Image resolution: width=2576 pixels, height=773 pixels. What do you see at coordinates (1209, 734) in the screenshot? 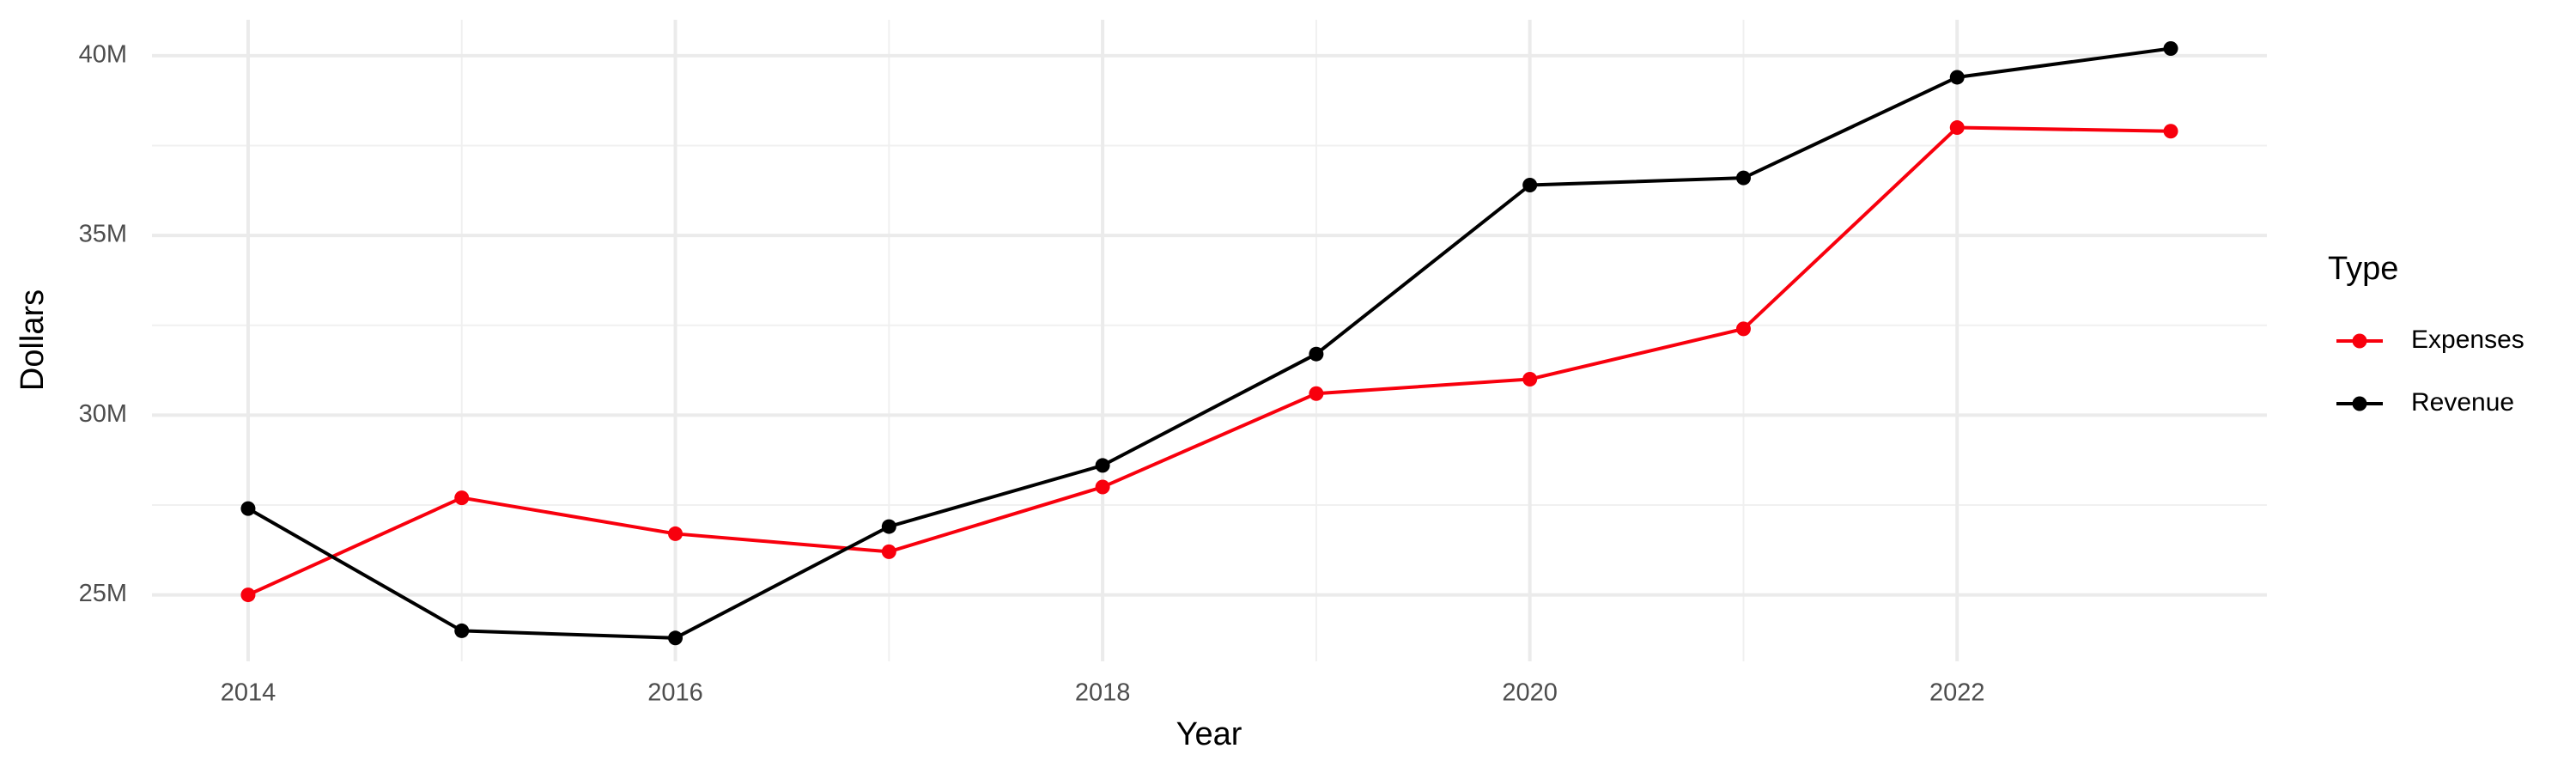
I see `x-axis-title: Year` at bounding box center [1209, 734].